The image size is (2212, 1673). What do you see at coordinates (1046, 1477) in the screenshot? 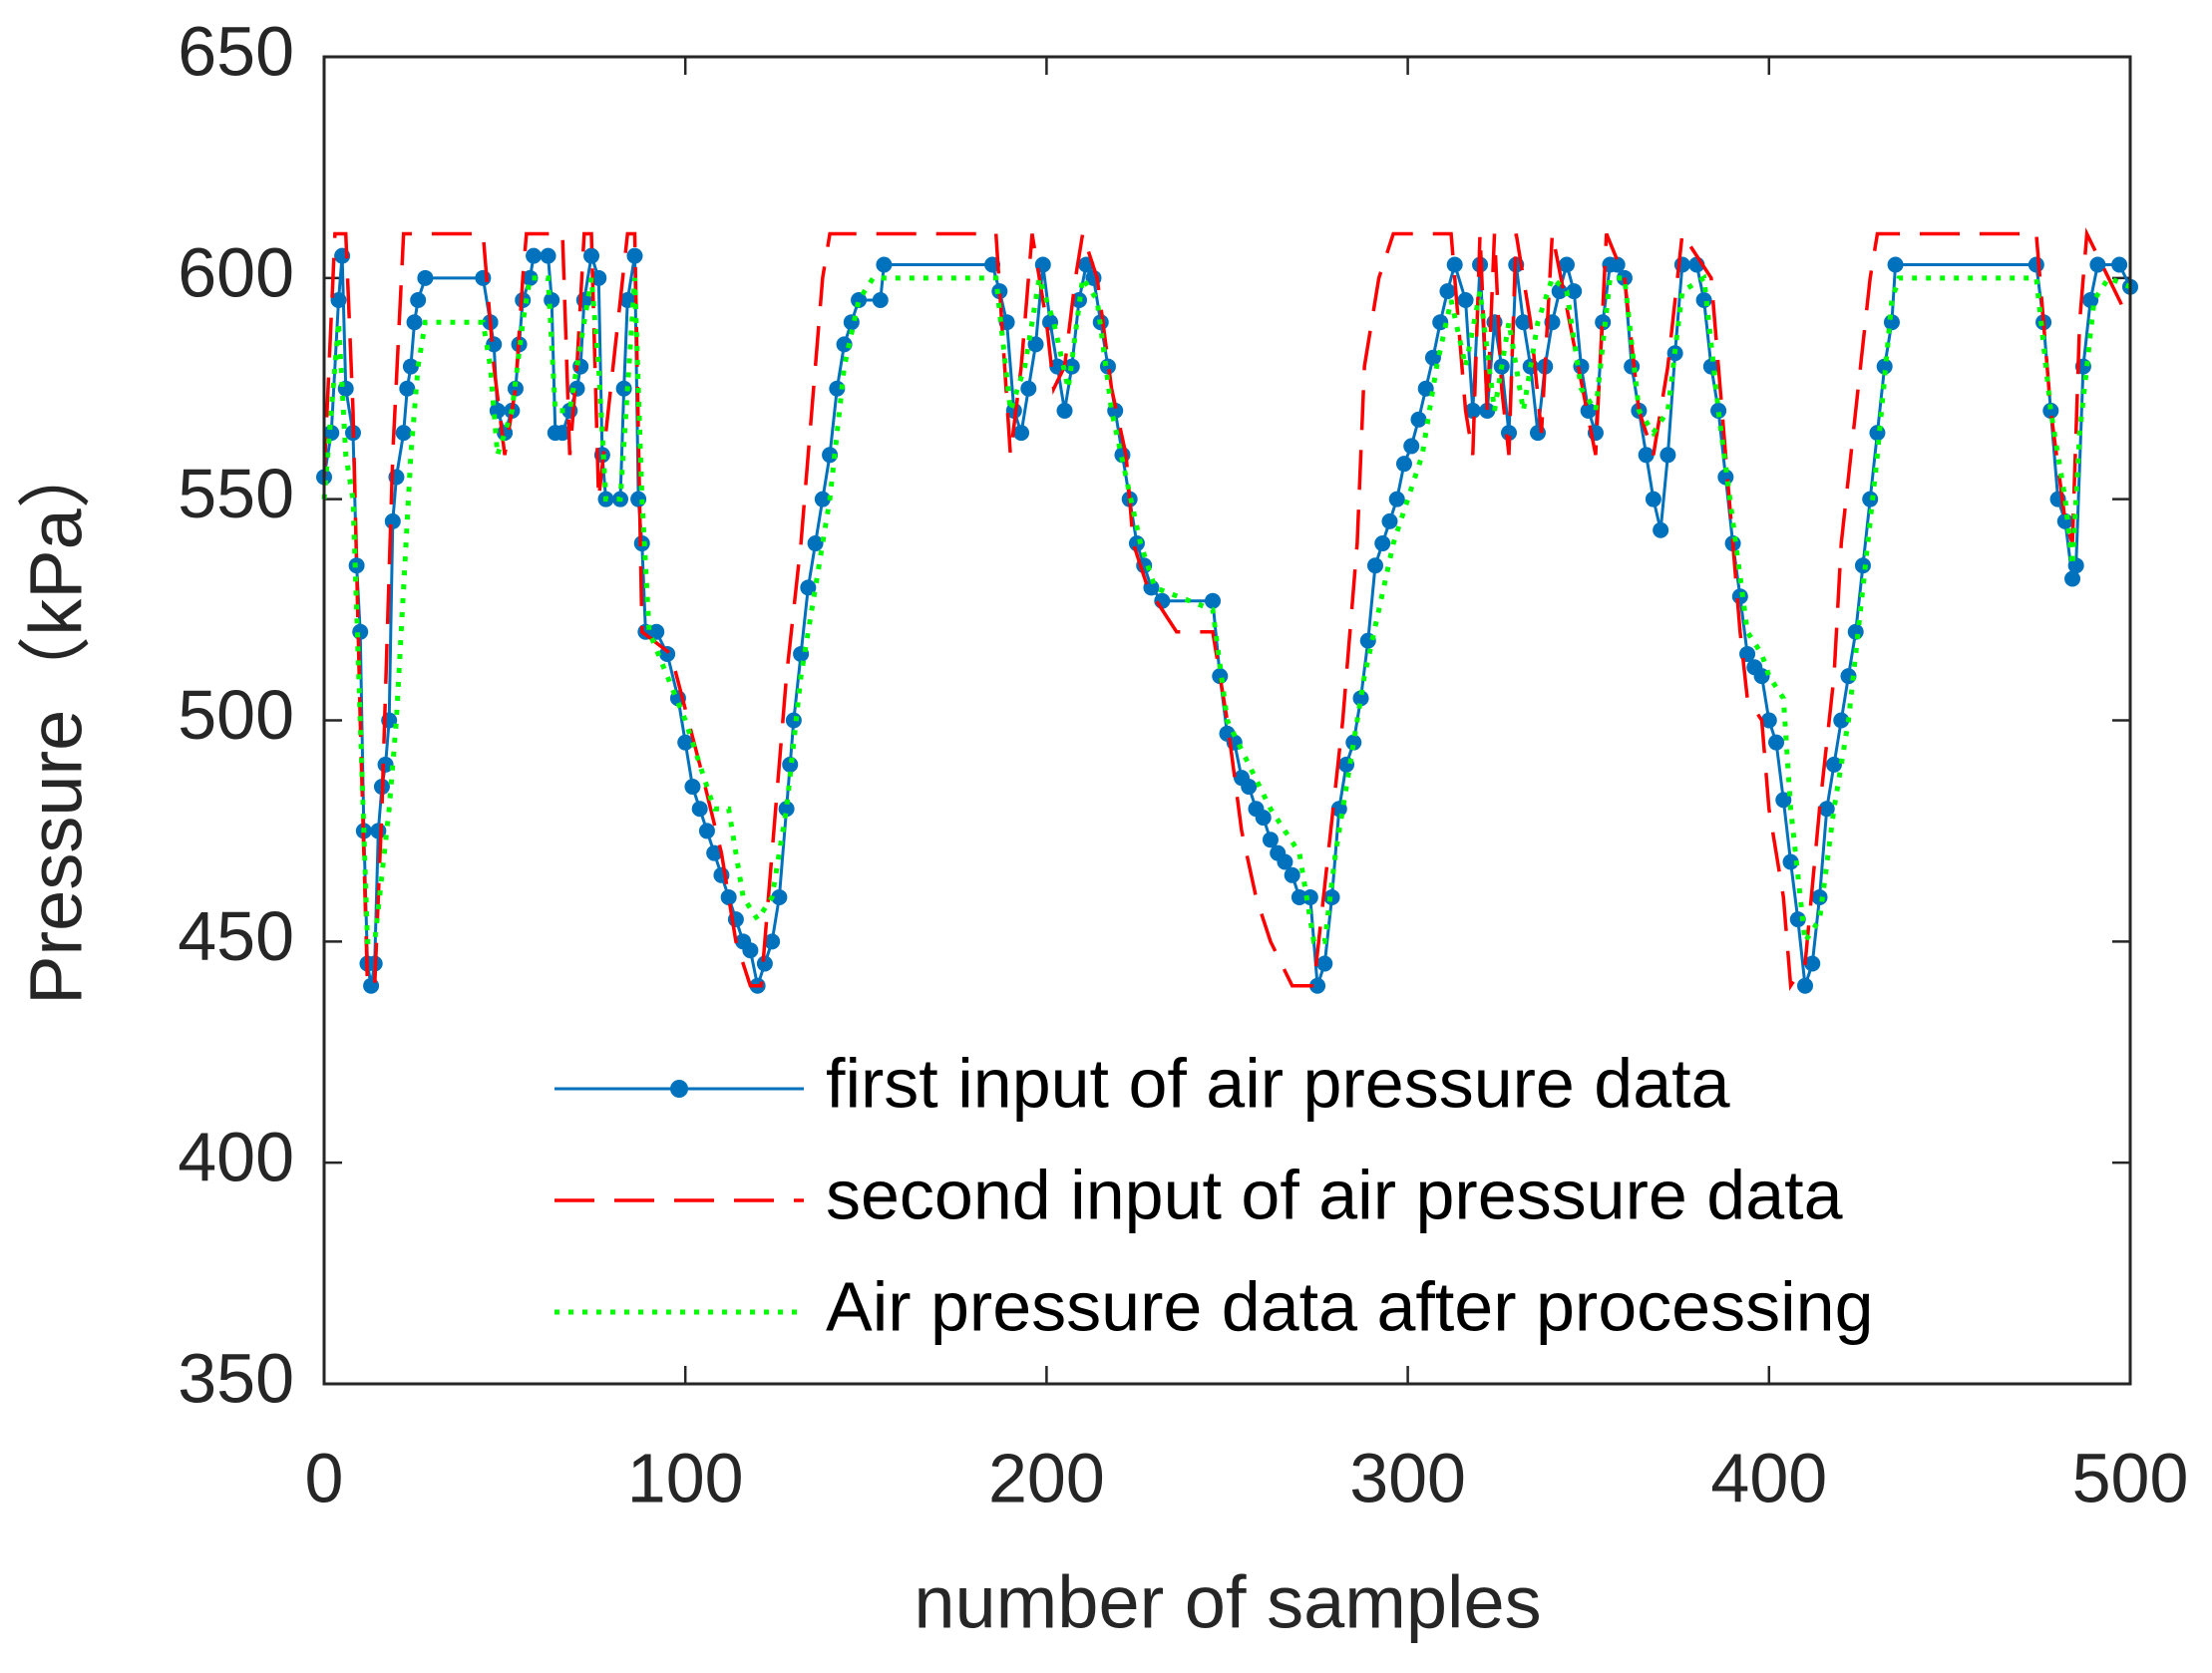
I see `x-tick-label: 200` at bounding box center [1046, 1477].